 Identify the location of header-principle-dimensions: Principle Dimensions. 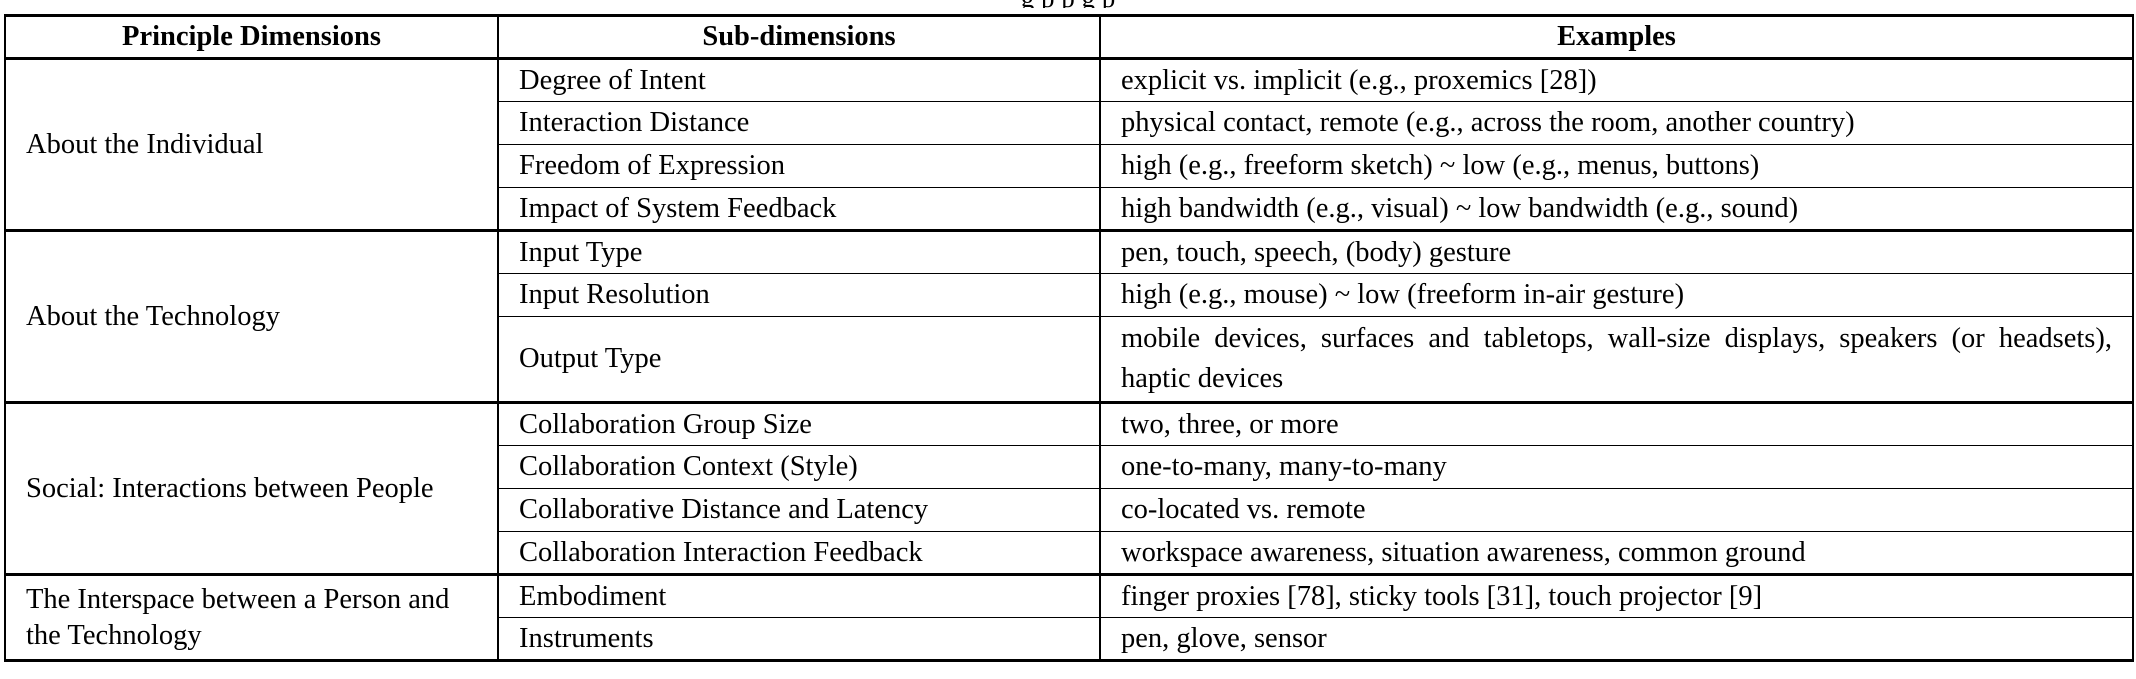
(251, 37).